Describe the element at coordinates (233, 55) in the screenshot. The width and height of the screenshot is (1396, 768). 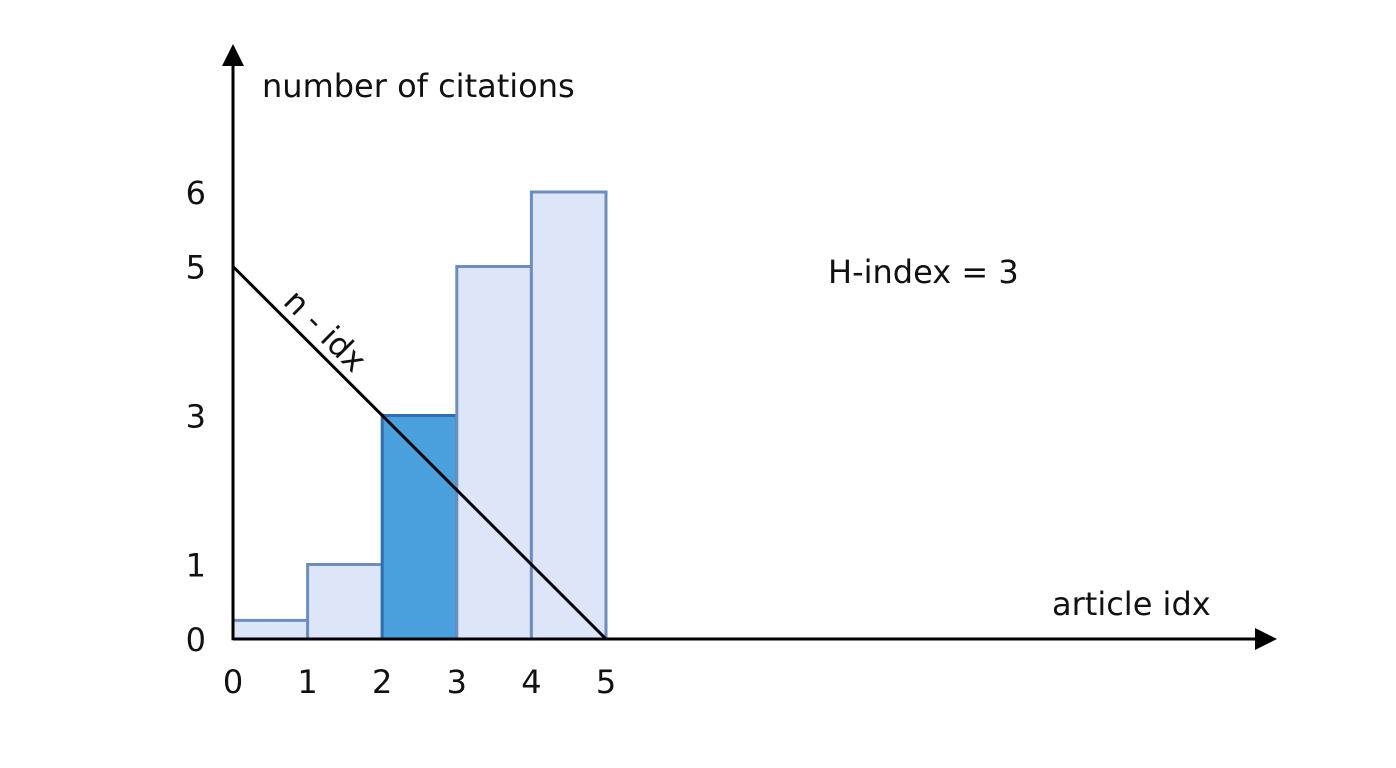
I see `y-axis-arrow-icon` at that location.